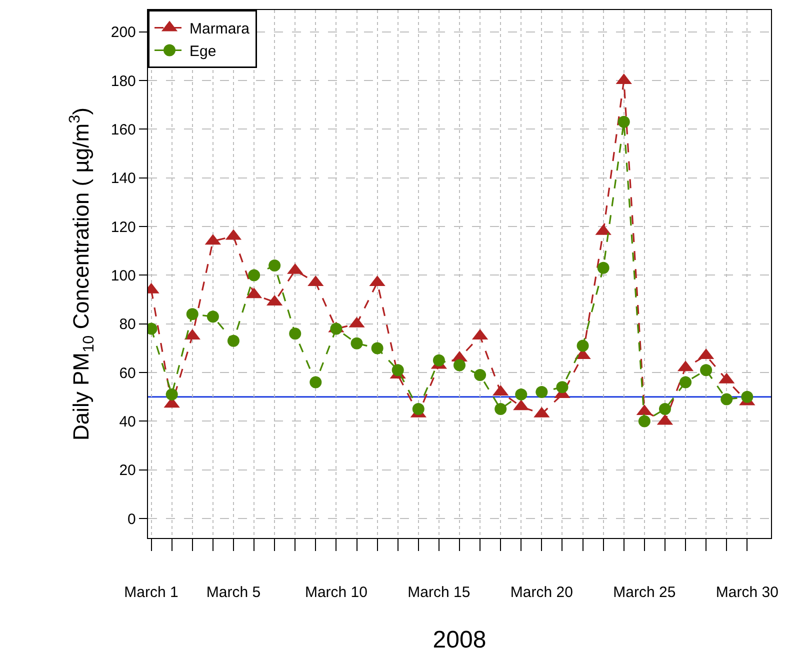 The height and width of the screenshot is (671, 790). Describe the element at coordinates (459, 640) in the screenshot. I see `x-axis-title: 2008` at that location.